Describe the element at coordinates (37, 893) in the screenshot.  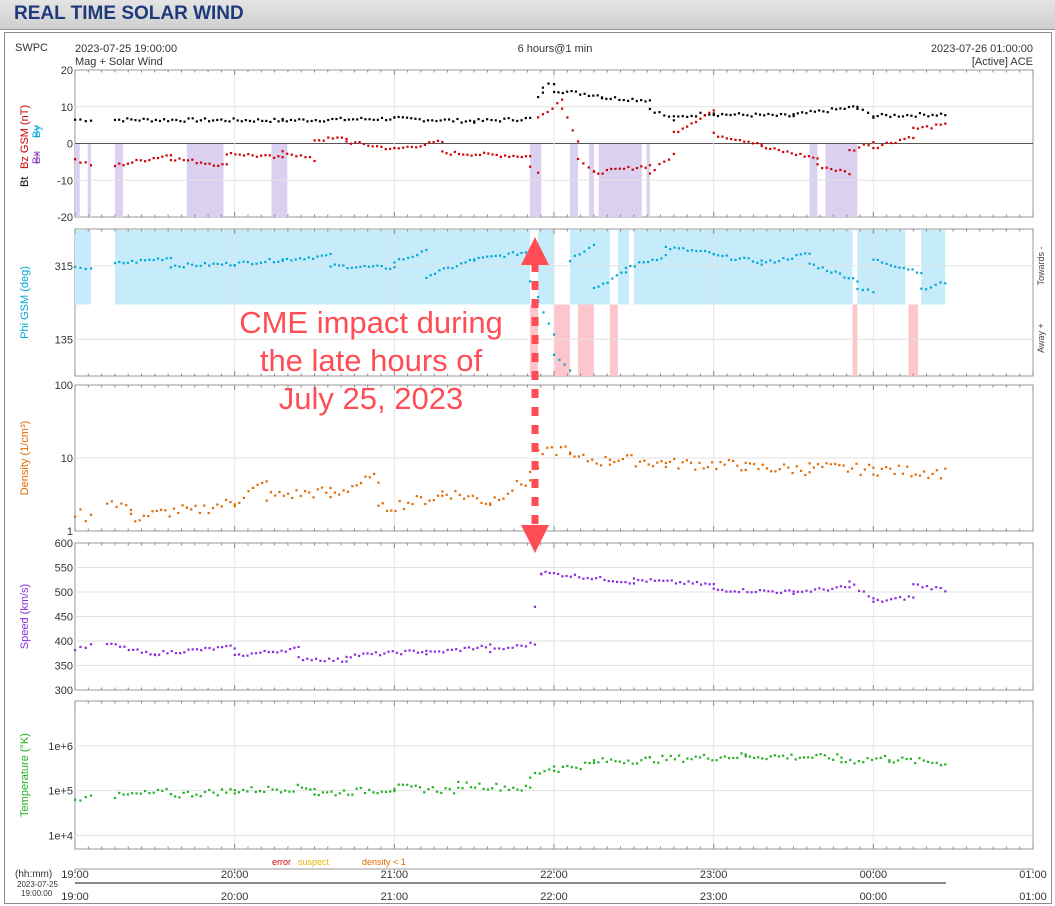
I see `time-start-label: 19:00:00` at that location.